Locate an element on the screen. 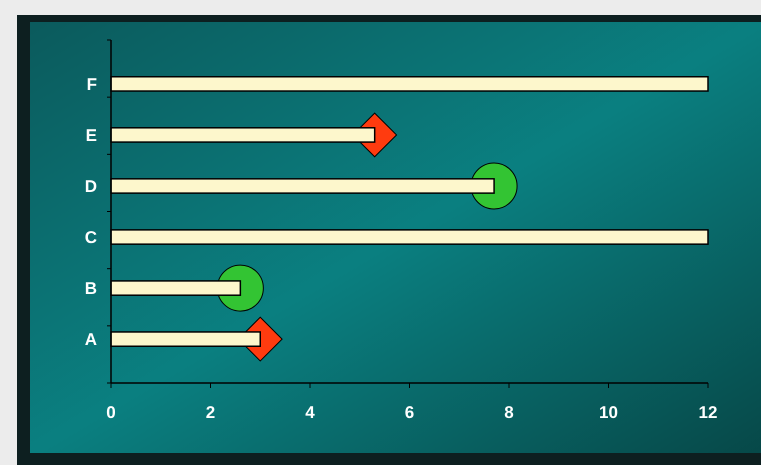  x-tick-label: 10 is located at coordinates (608, 412).